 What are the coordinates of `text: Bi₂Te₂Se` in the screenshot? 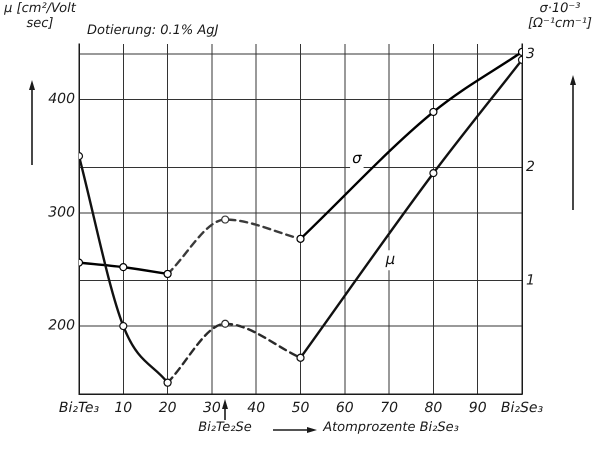 It's located at (225, 428).